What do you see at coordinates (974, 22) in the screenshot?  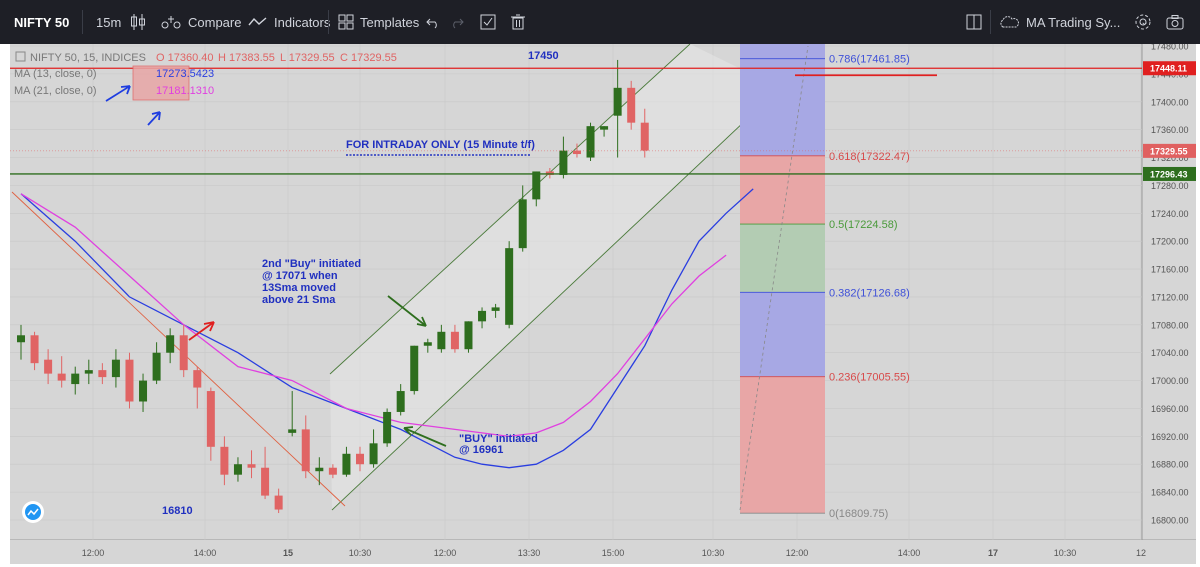 I see `layout-button` at bounding box center [974, 22].